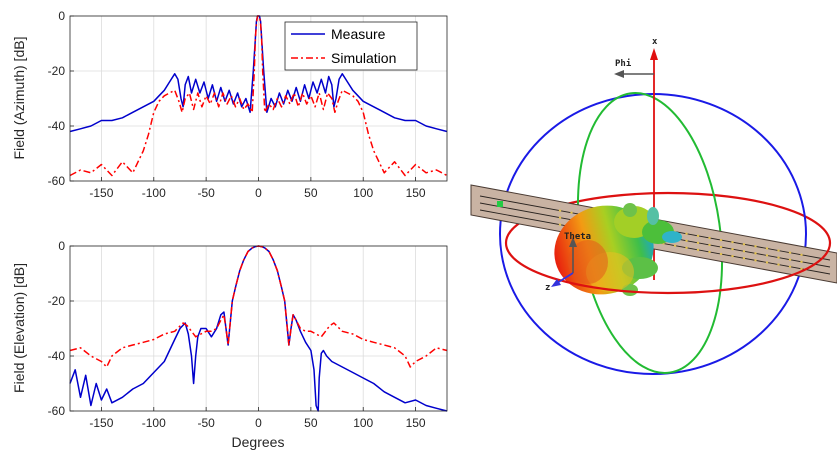 The width and height of the screenshot is (837, 456). What do you see at coordinates (311, 193) in the screenshot?
I see `azimuth-x-tick-label: 50` at bounding box center [311, 193].